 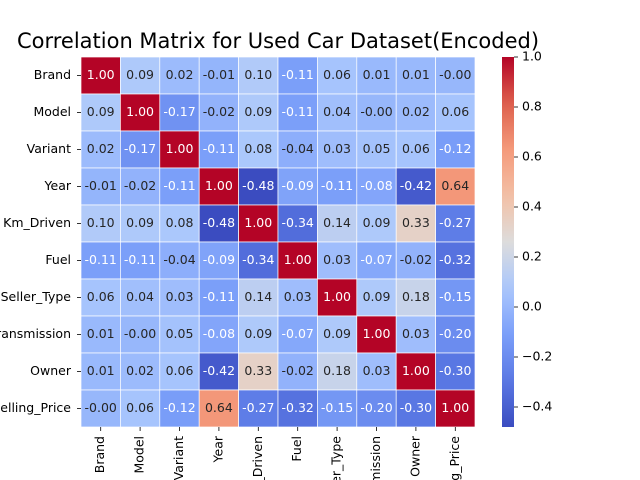 What do you see at coordinates (455, 222) in the screenshot?
I see `cell-label: -0.27` at bounding box center [455, 222].